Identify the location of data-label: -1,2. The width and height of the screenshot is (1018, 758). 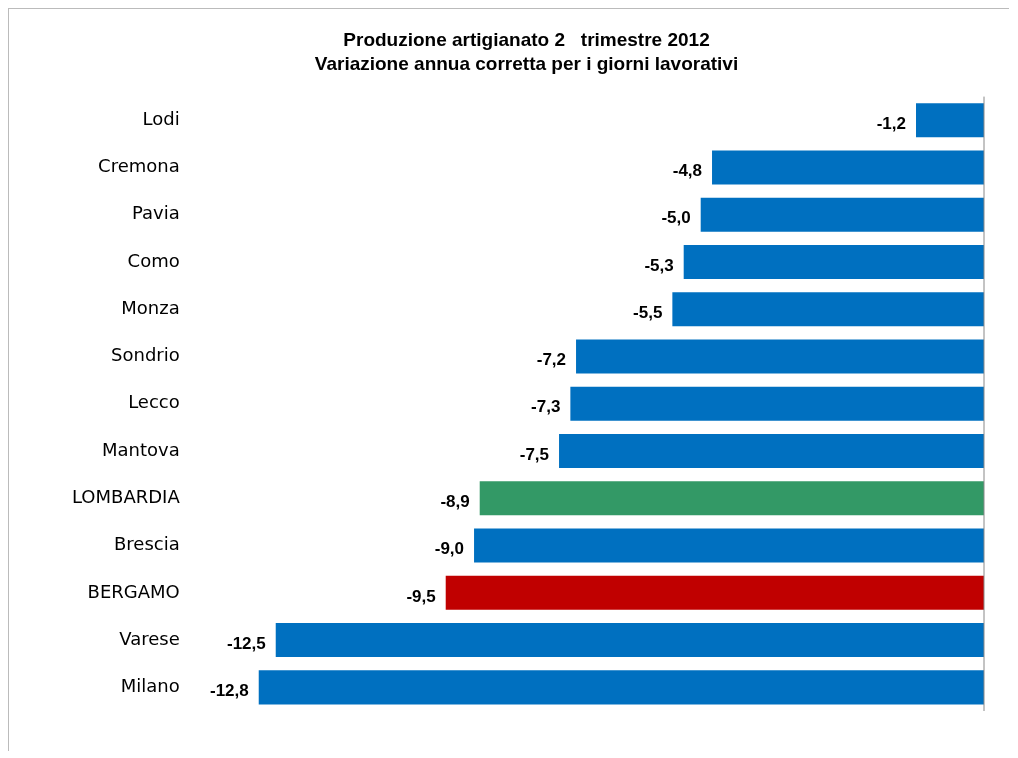
(891, 123).